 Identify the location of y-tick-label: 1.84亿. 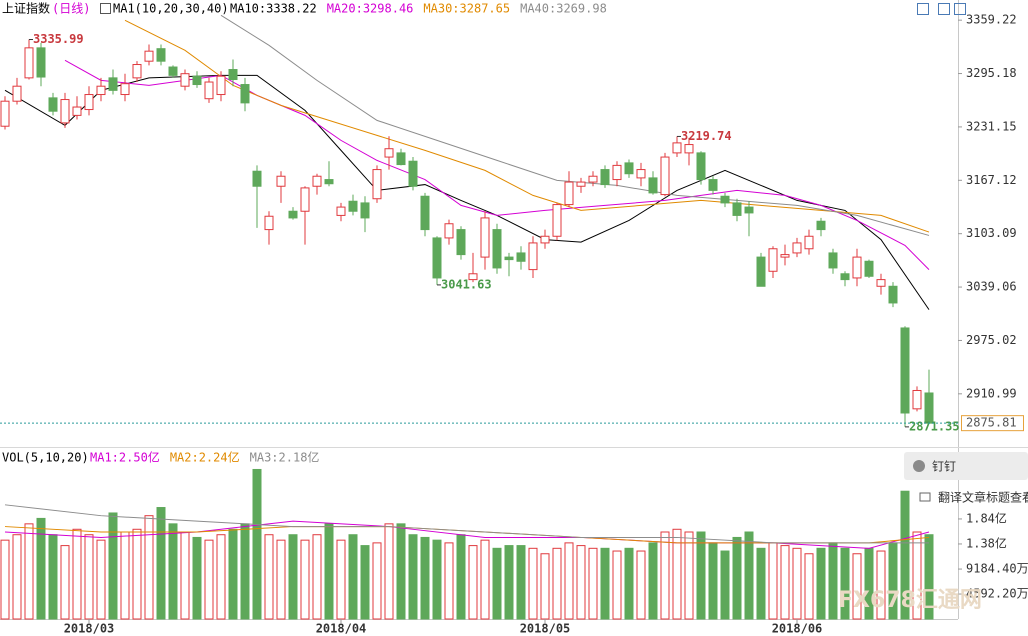
(986, 517).